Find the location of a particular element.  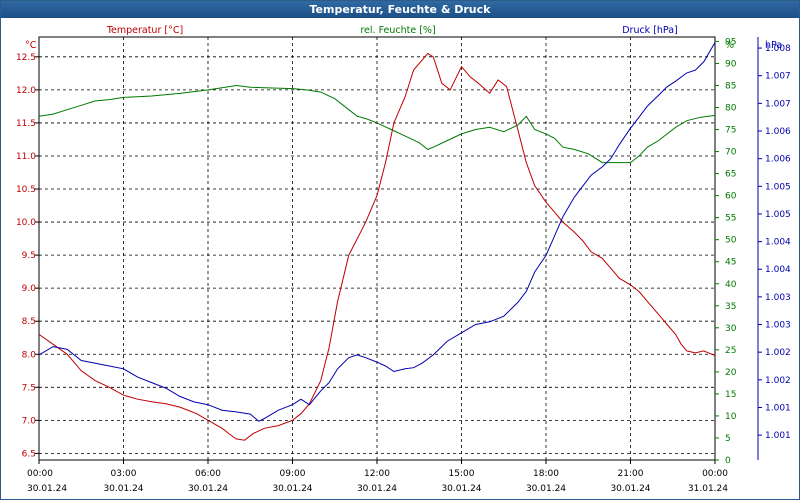

x-tick-label: 03:00 is located at coordinates (124, 474).